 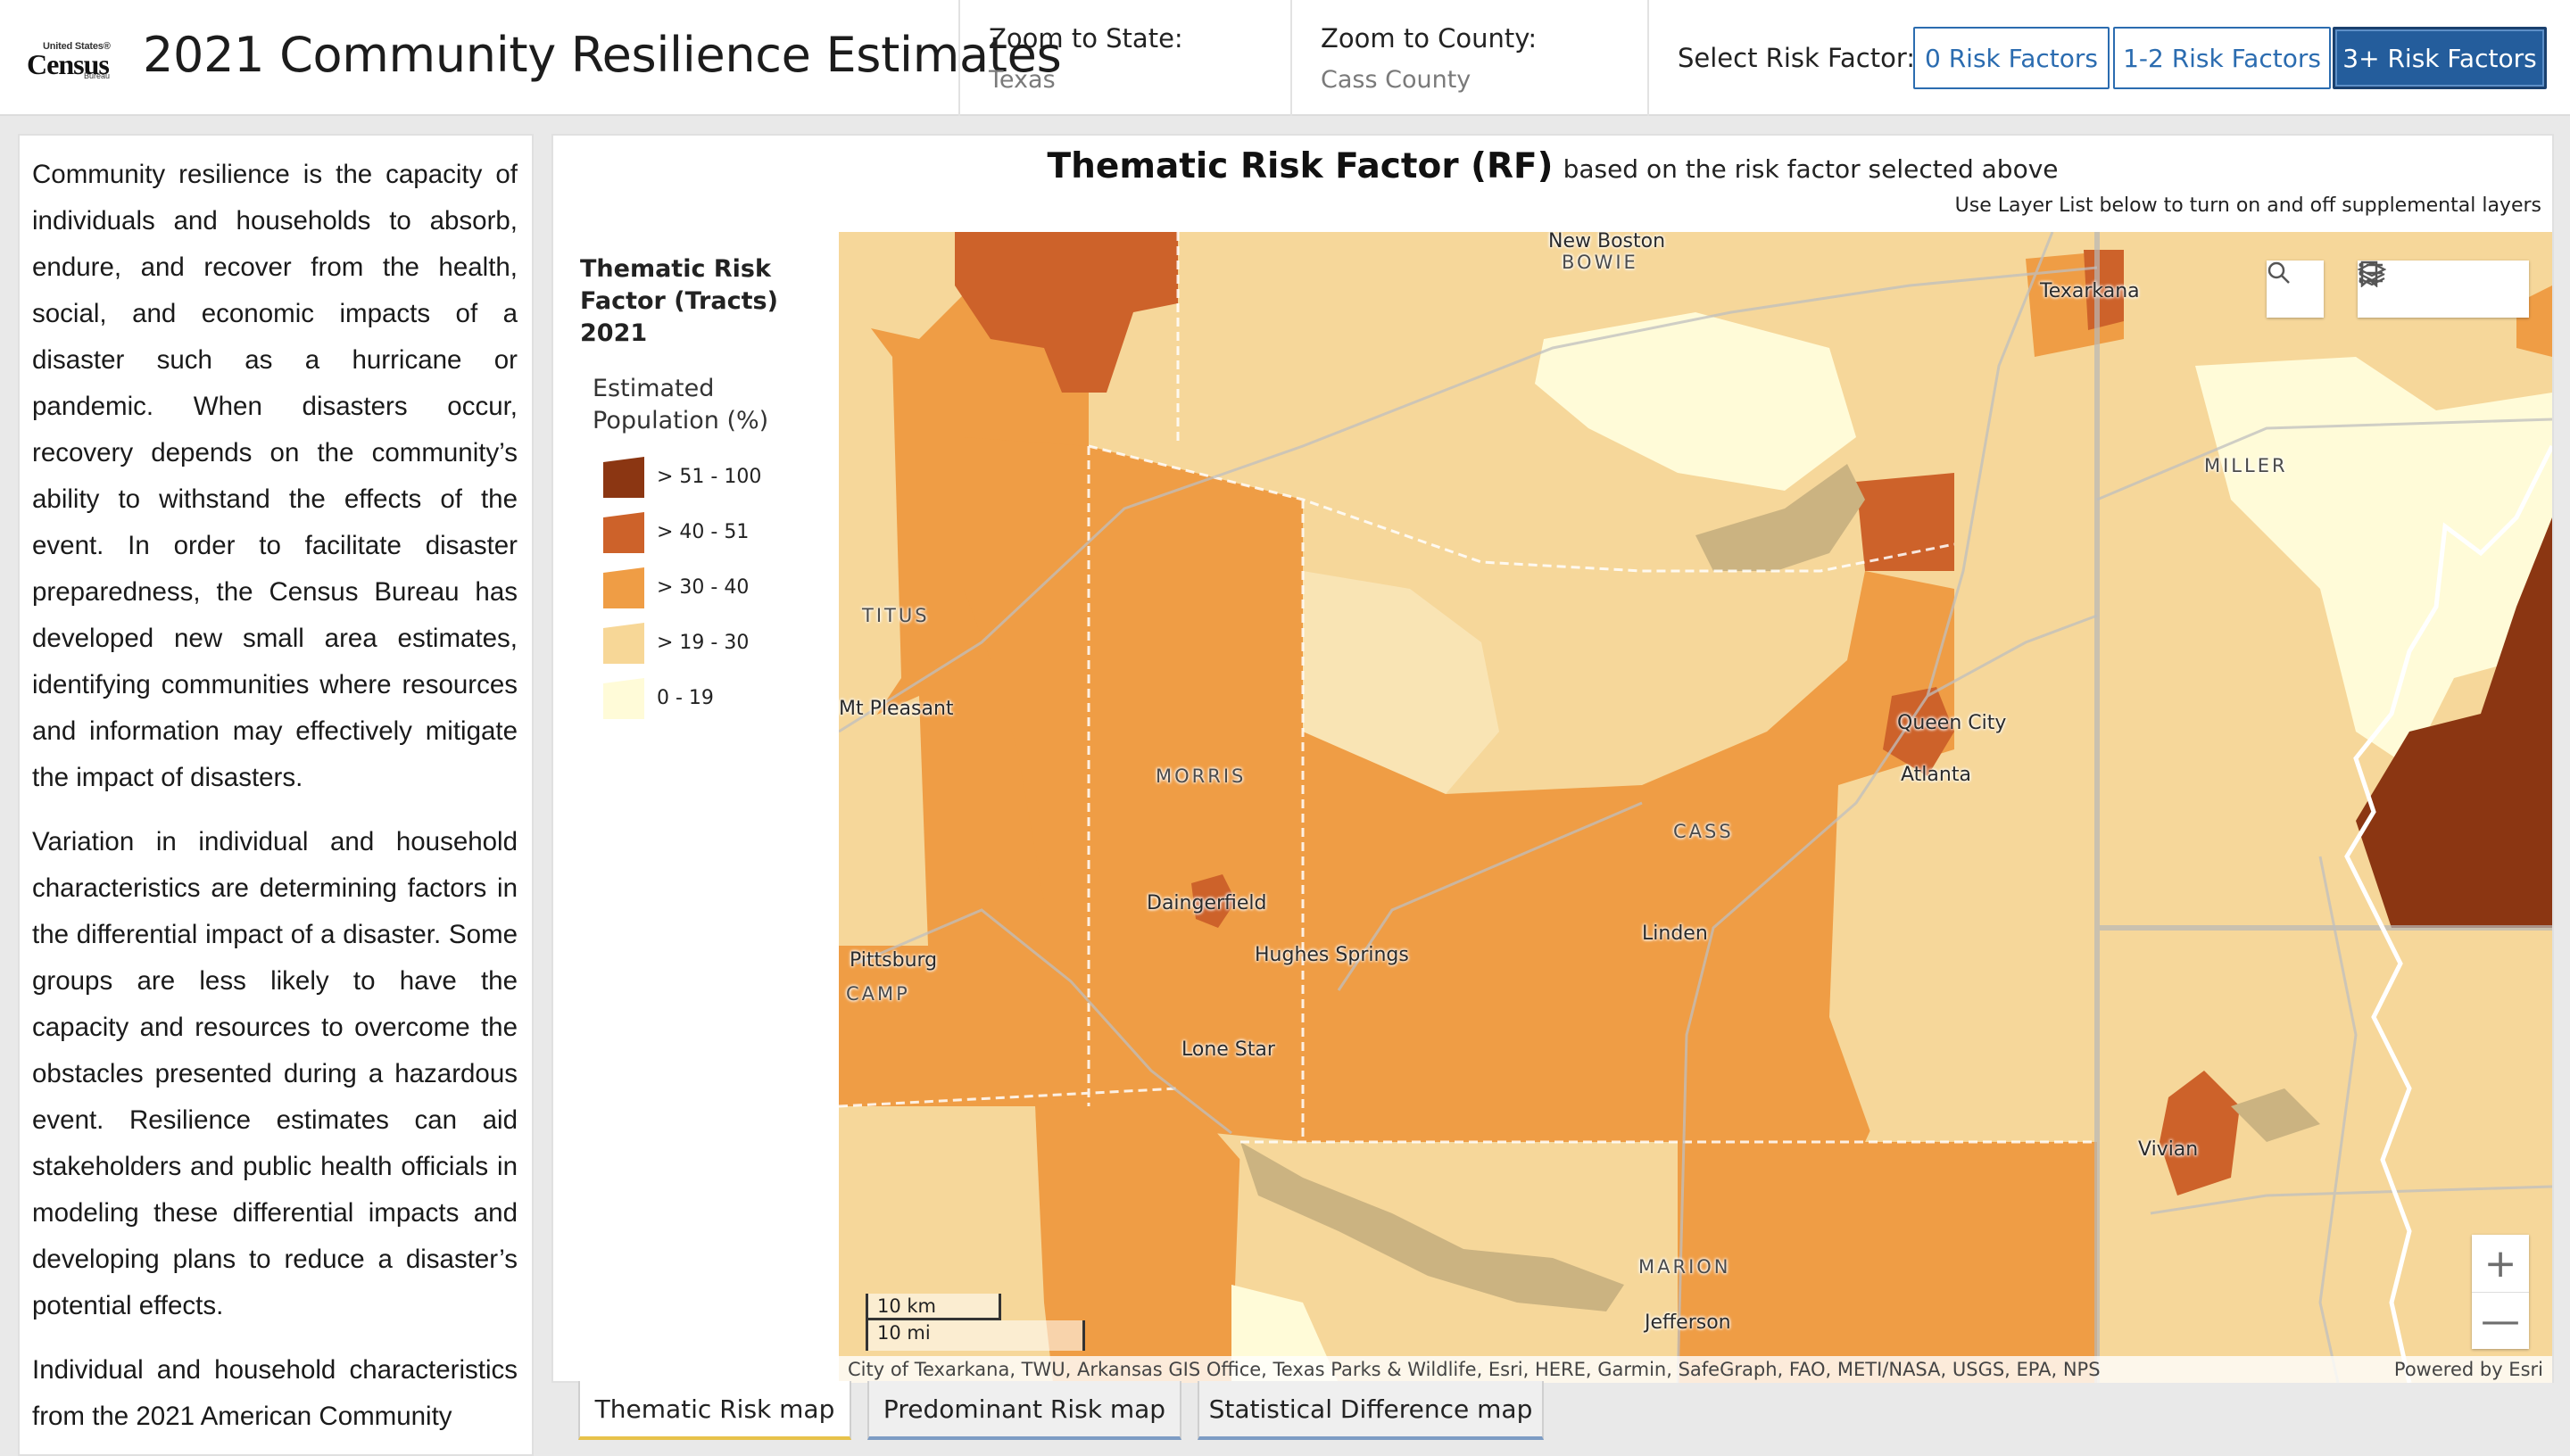 I want to click on map-label-pittsburg: Pittsburg, so click(x=894, y=961).